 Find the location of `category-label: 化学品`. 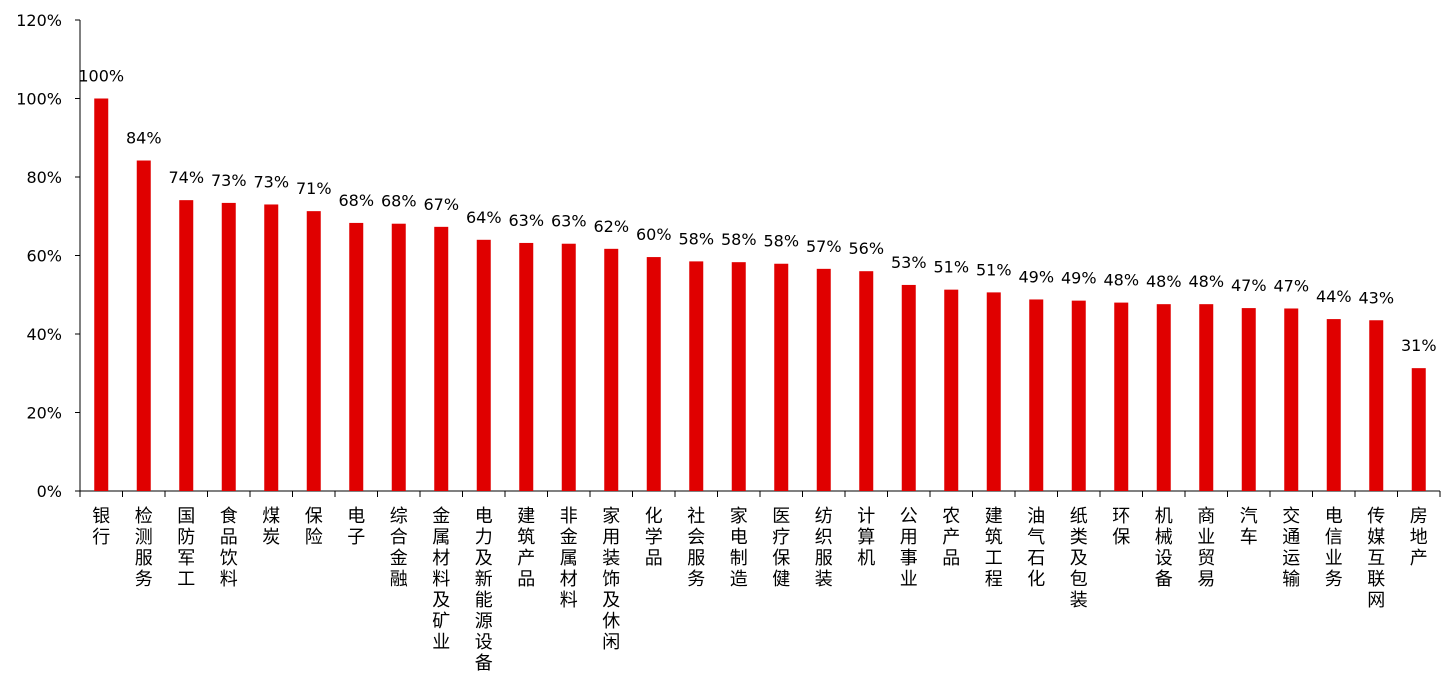

category-label: 化学品 is located at coordinates (654, 537).